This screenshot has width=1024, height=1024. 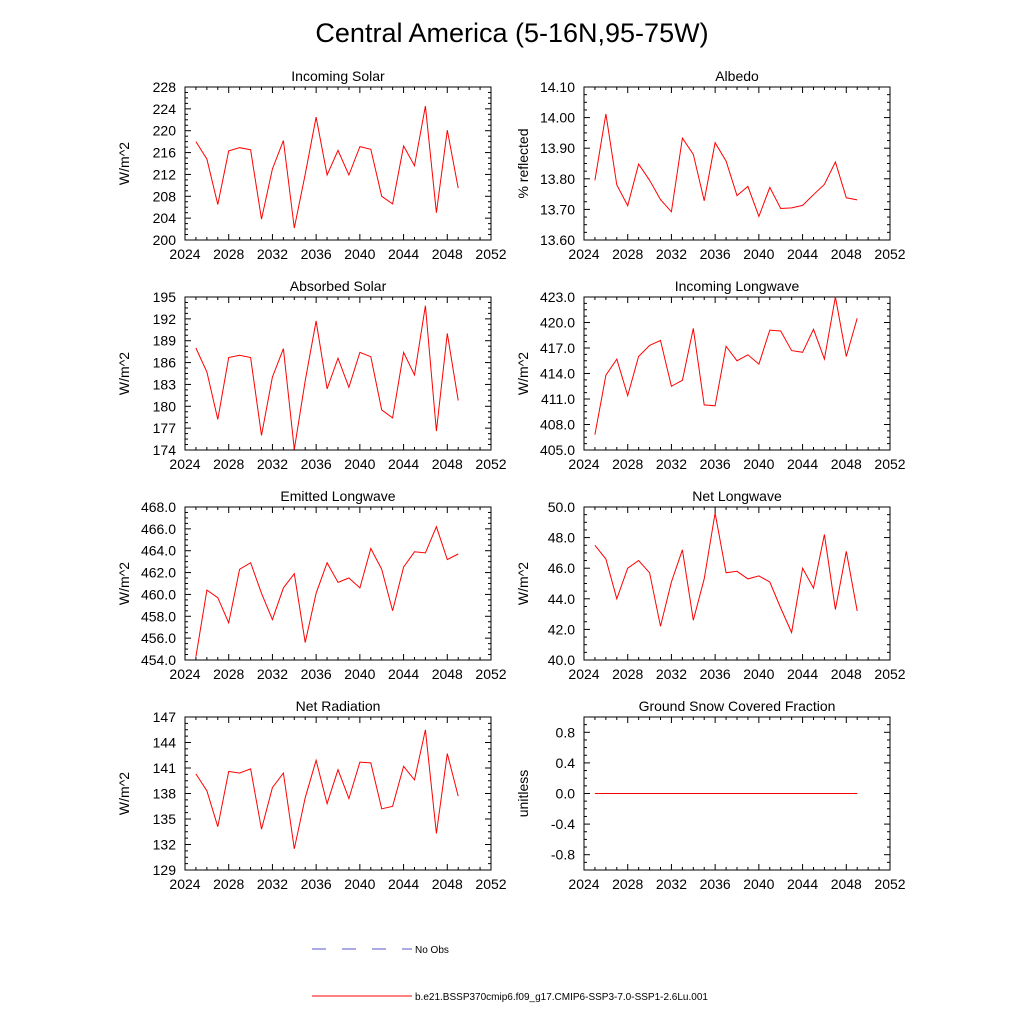 I want to click on y-tick-label: 208, so click(x=165, y=196).